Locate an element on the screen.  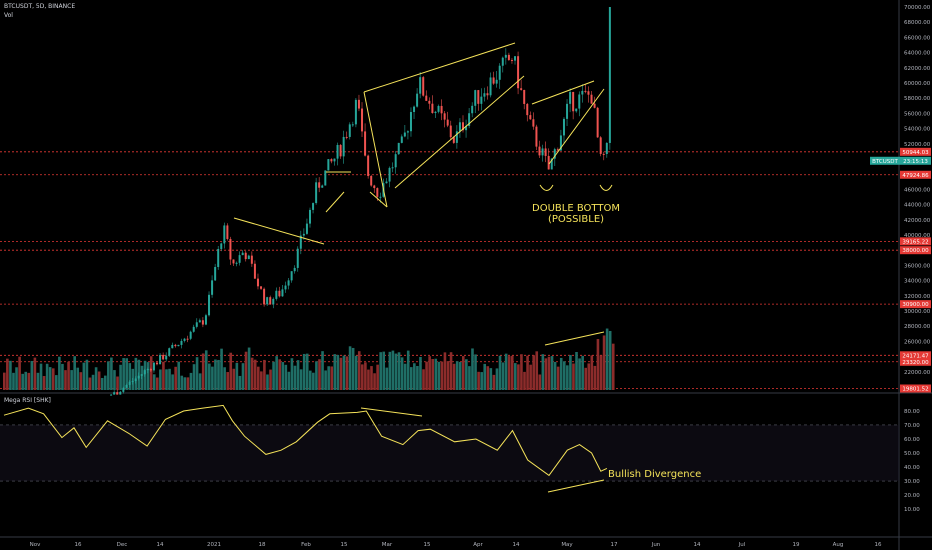
rsi-tick-label: 60.00 is located at coordinates (912, 440).